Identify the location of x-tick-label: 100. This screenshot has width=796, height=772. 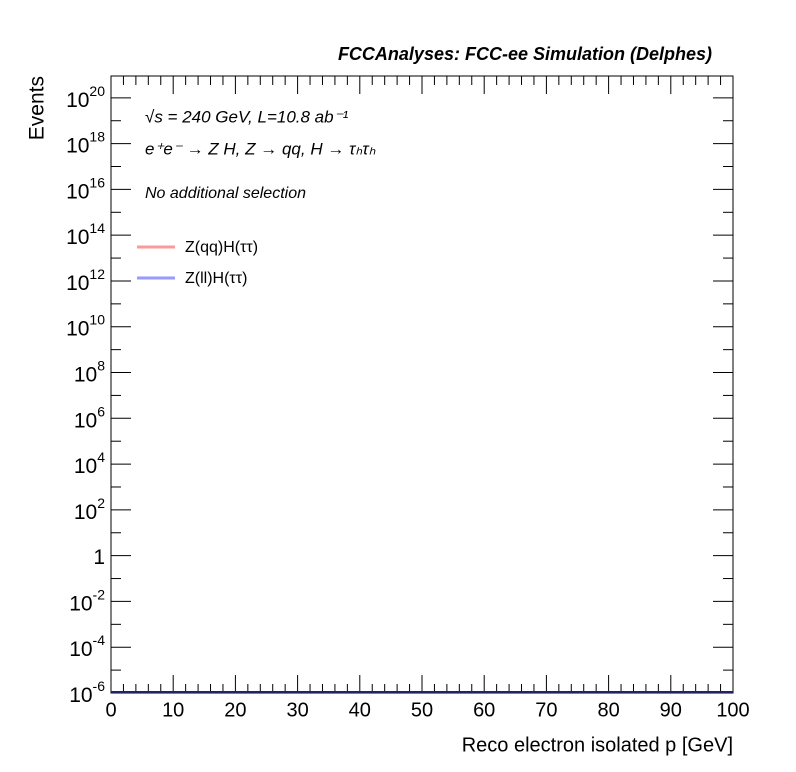
(732, 710).